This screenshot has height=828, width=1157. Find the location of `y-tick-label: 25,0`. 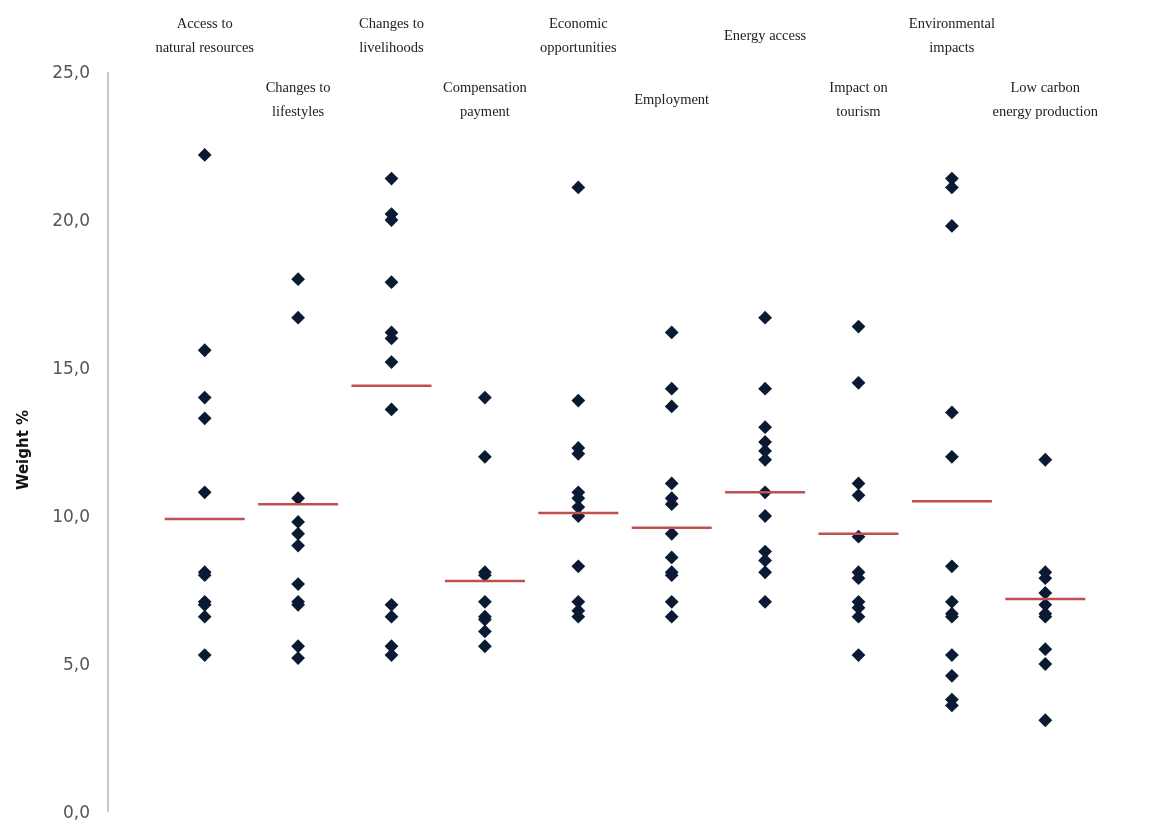

y-tick-label: 25,0 is located at coordinates (71, 71).